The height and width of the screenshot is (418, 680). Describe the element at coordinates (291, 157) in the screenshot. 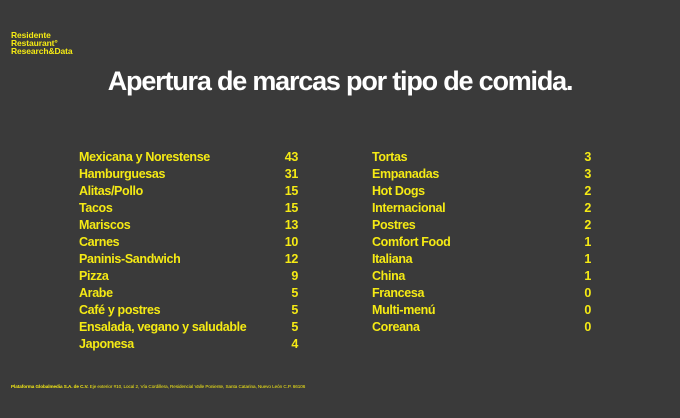

I see `brand-count: 43` at that location.